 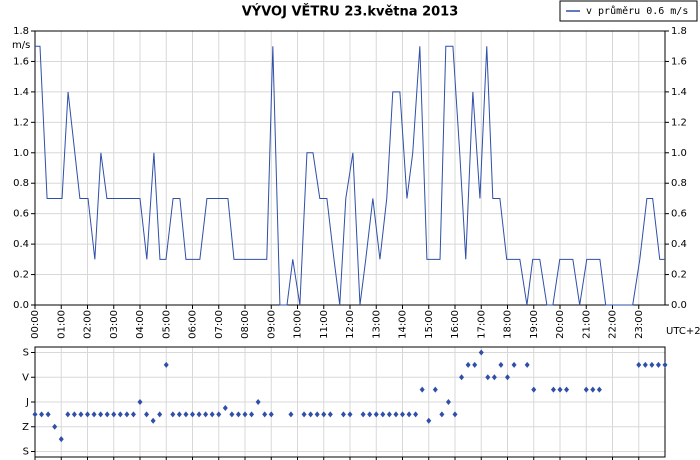 What do you see at coordinates (245, 324) in the screenshot?
I see `x-tick-label: 08:00` at bounding box center [245, 324].